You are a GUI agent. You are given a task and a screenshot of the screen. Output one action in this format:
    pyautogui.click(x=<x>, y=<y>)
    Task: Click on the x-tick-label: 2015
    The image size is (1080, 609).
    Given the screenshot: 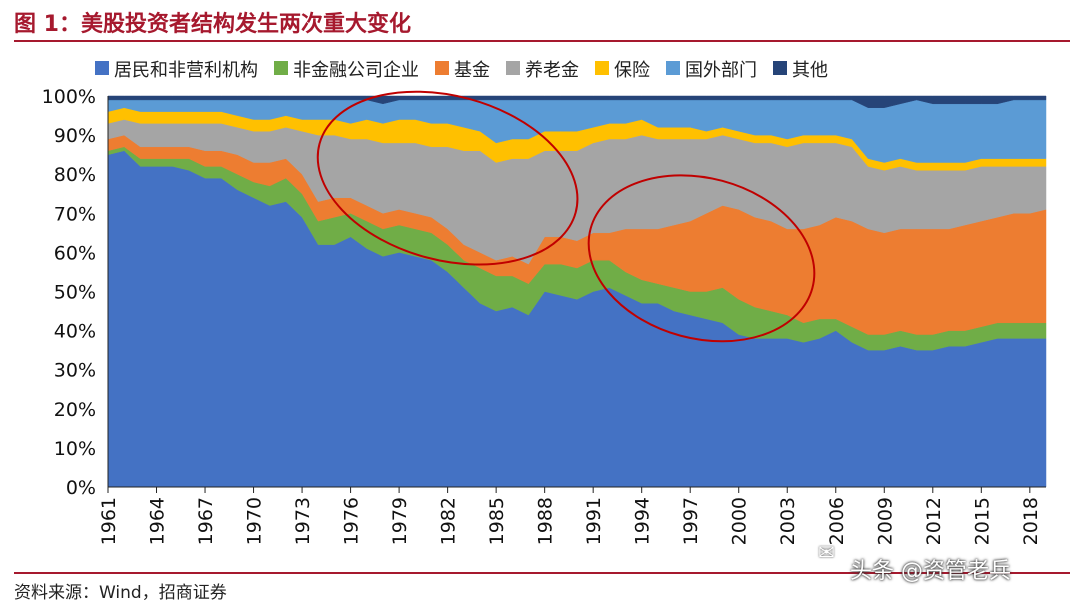 What is the action you would take?
    pyautogui.click(x=982, y=521)
    